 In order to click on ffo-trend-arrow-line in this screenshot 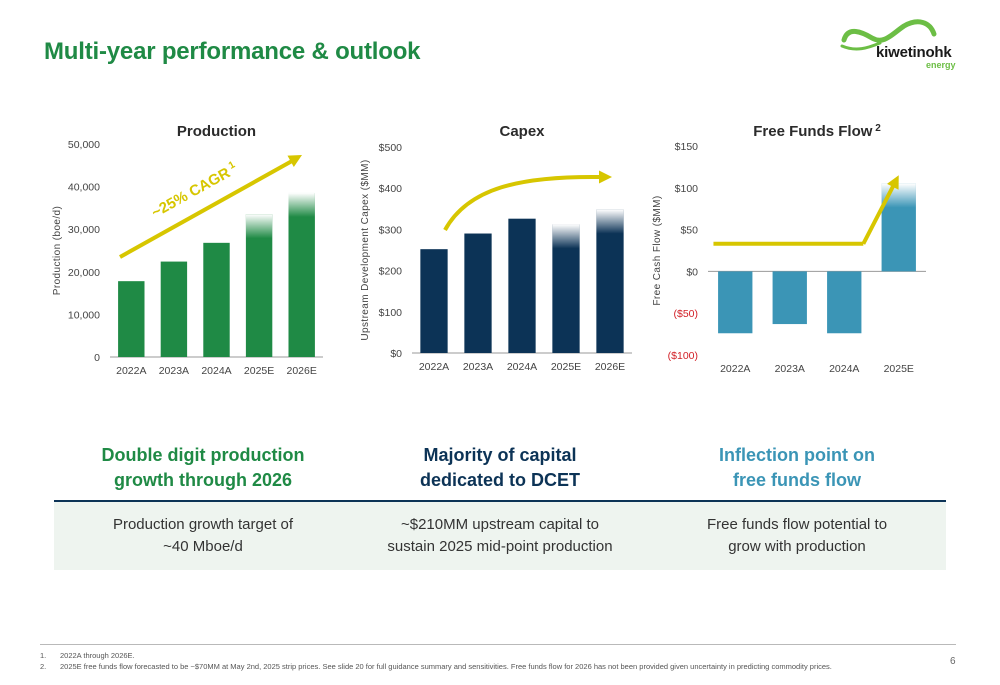, I will do `click(879, 213)`.